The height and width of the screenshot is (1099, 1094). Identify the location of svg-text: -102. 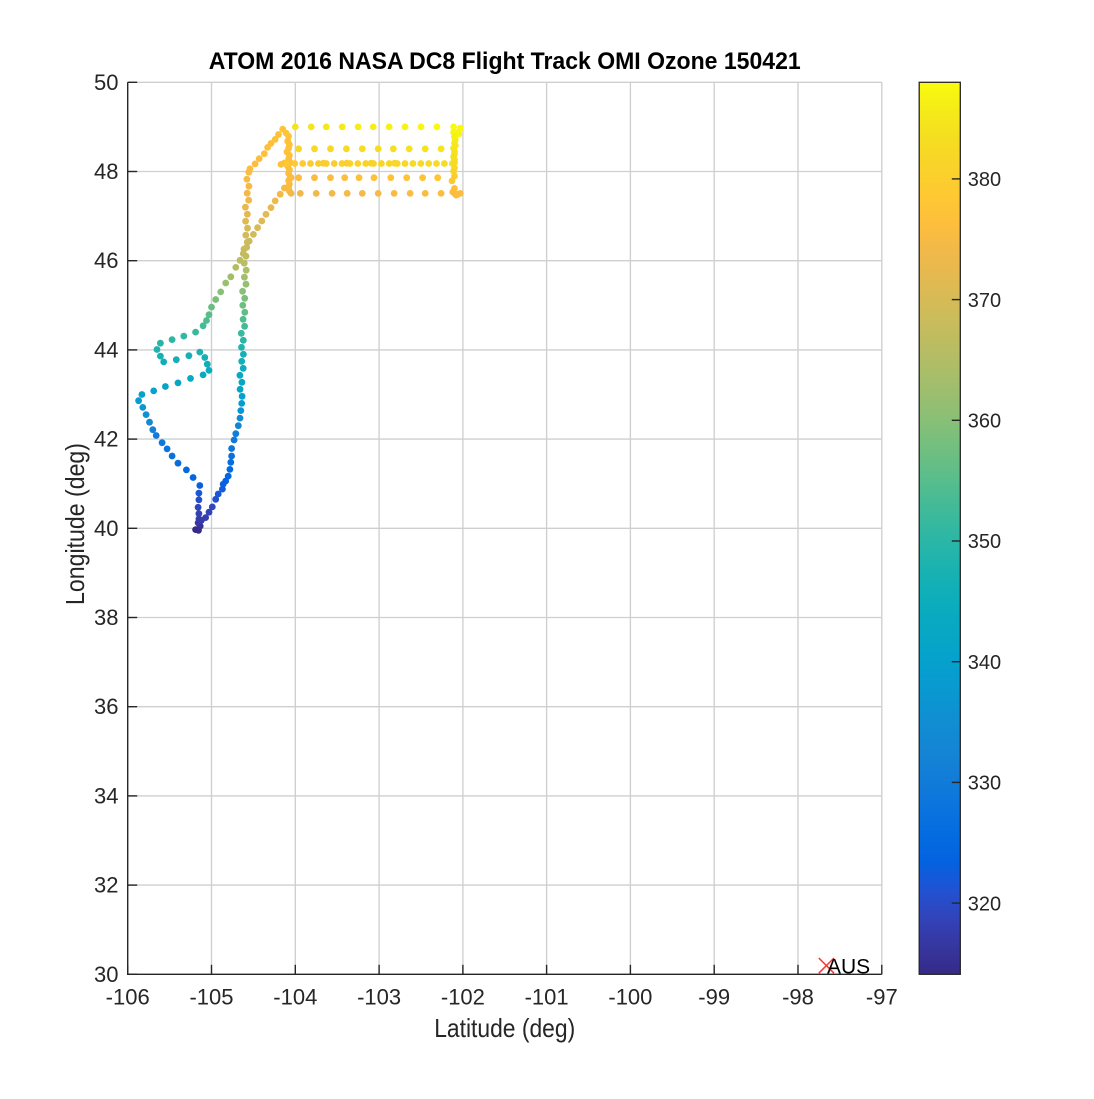
(463, 997).